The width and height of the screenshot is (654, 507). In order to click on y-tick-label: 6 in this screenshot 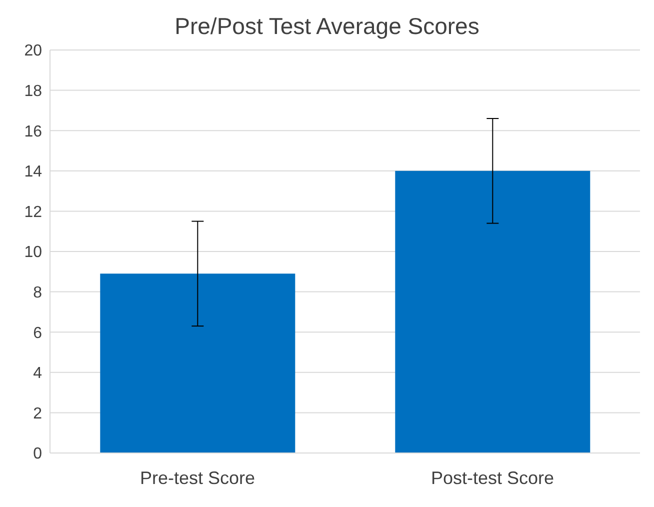, I will do `click(37, 333)`.